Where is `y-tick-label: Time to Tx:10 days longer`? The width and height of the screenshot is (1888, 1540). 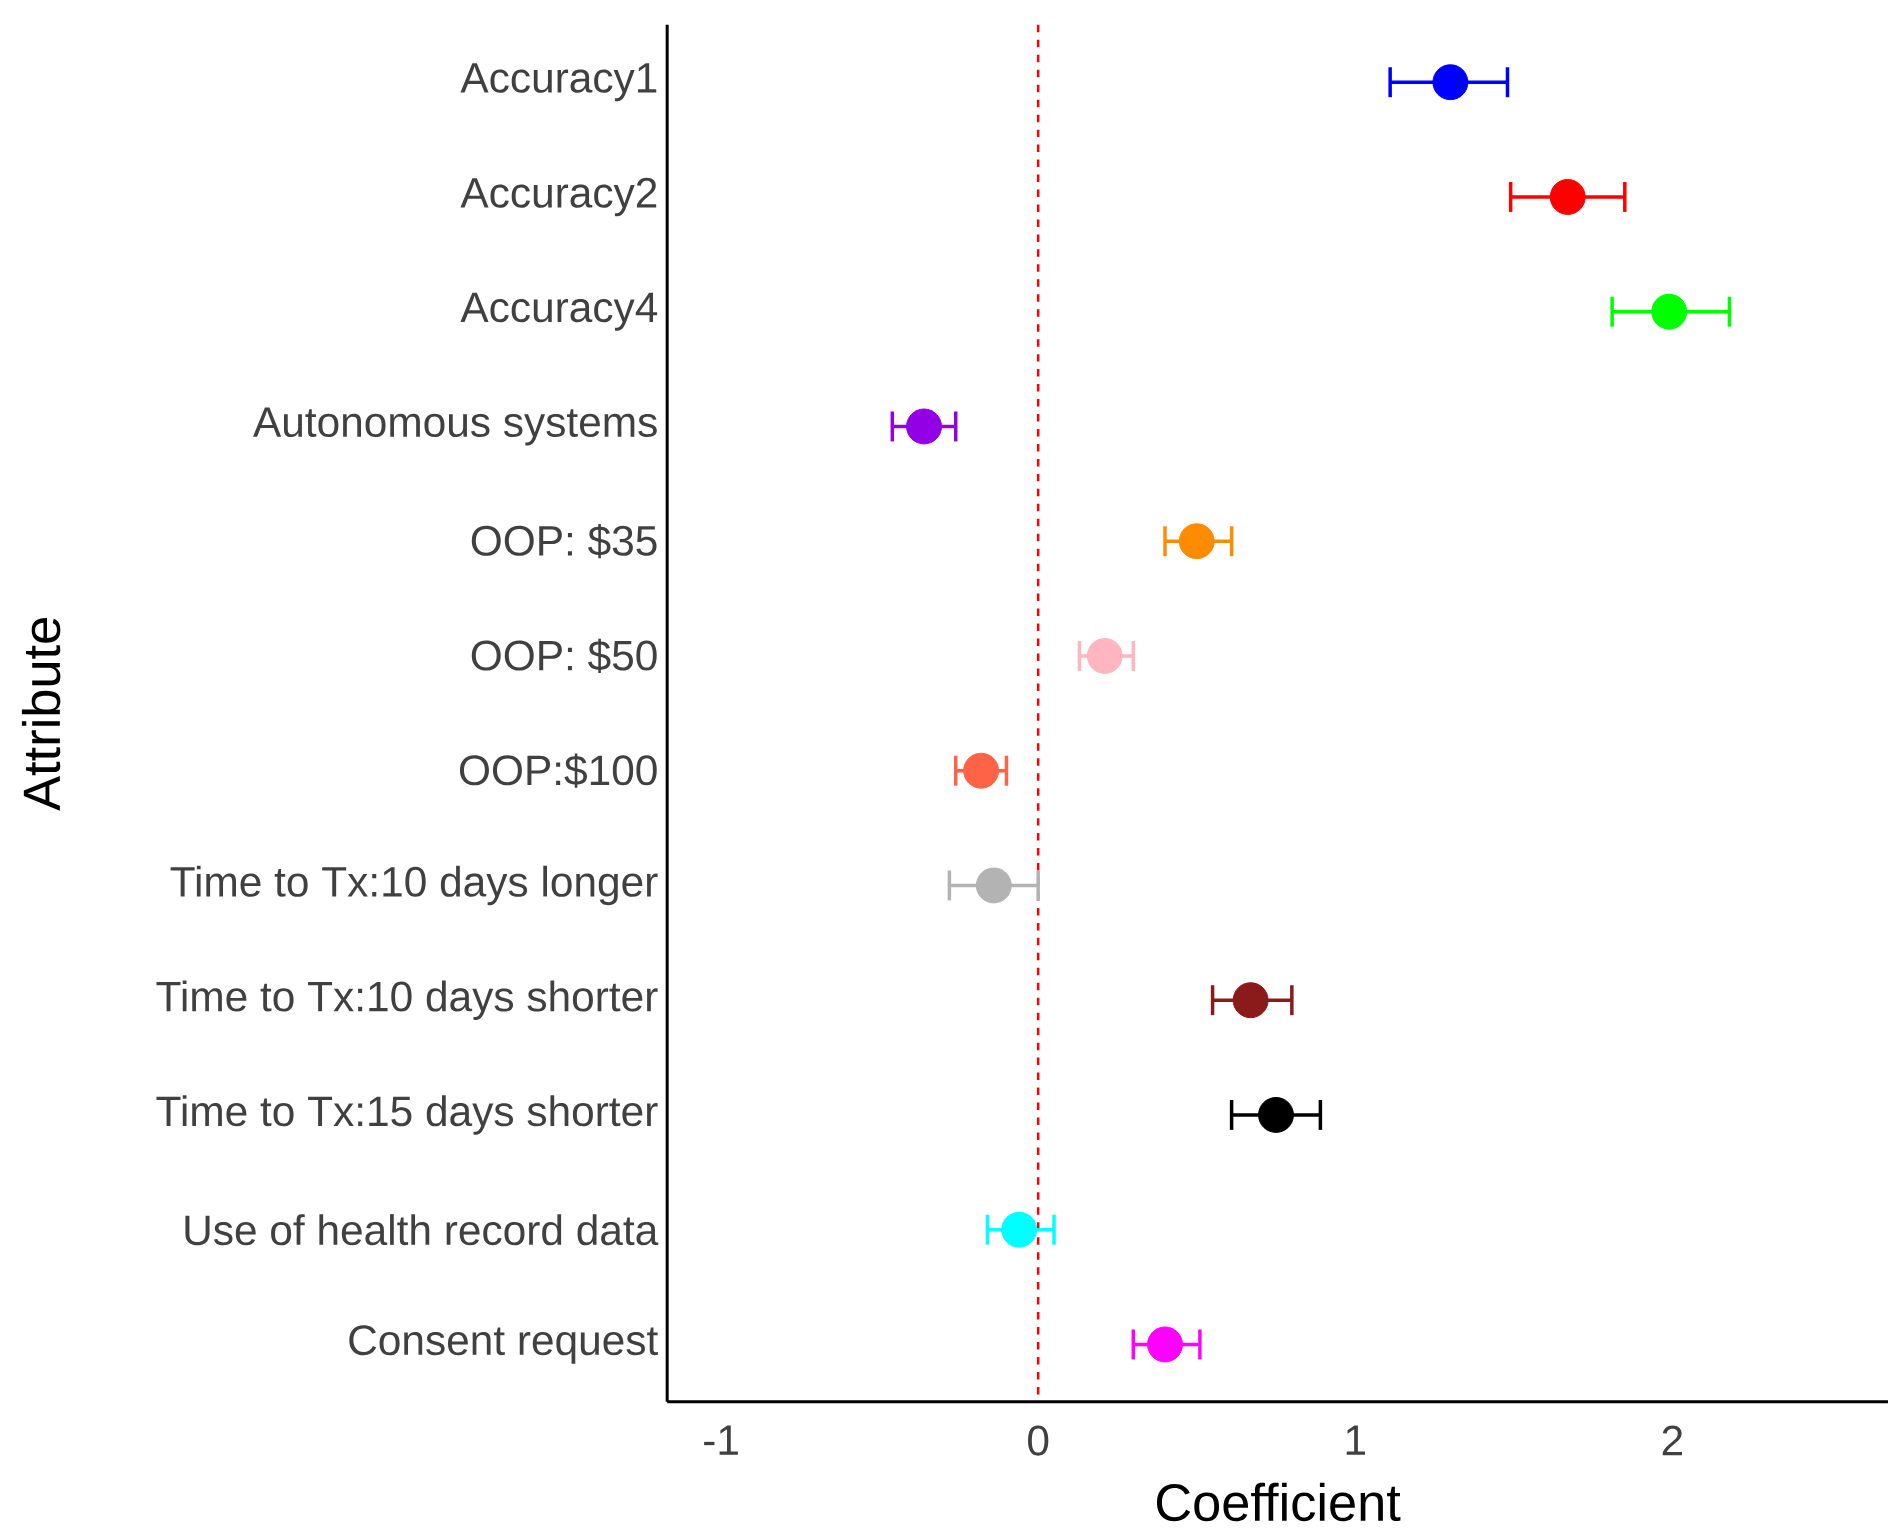 y-tick-label: Time to Tx:10 days longer is located at coordinates (414, 885).